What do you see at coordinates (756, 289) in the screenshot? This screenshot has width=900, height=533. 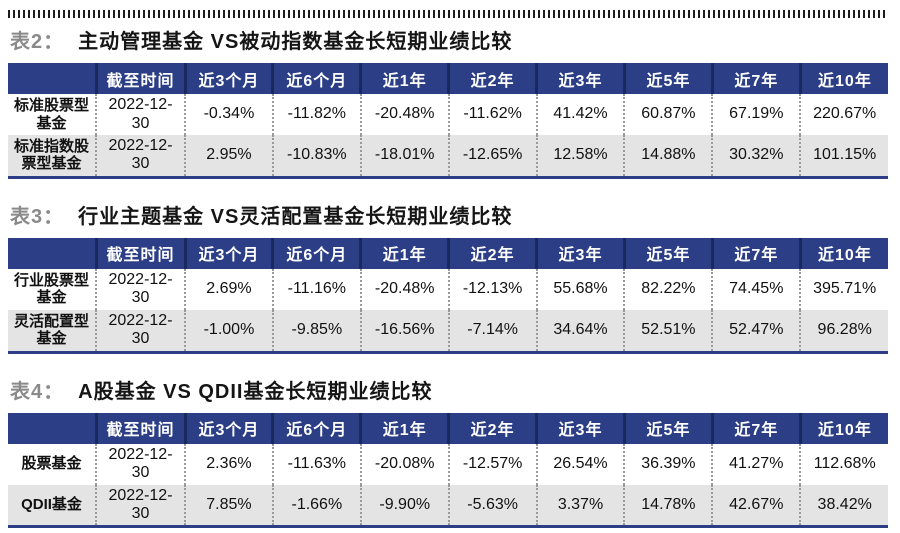 I see `value-cell: 74.45%` at bounding box center [756, 289].